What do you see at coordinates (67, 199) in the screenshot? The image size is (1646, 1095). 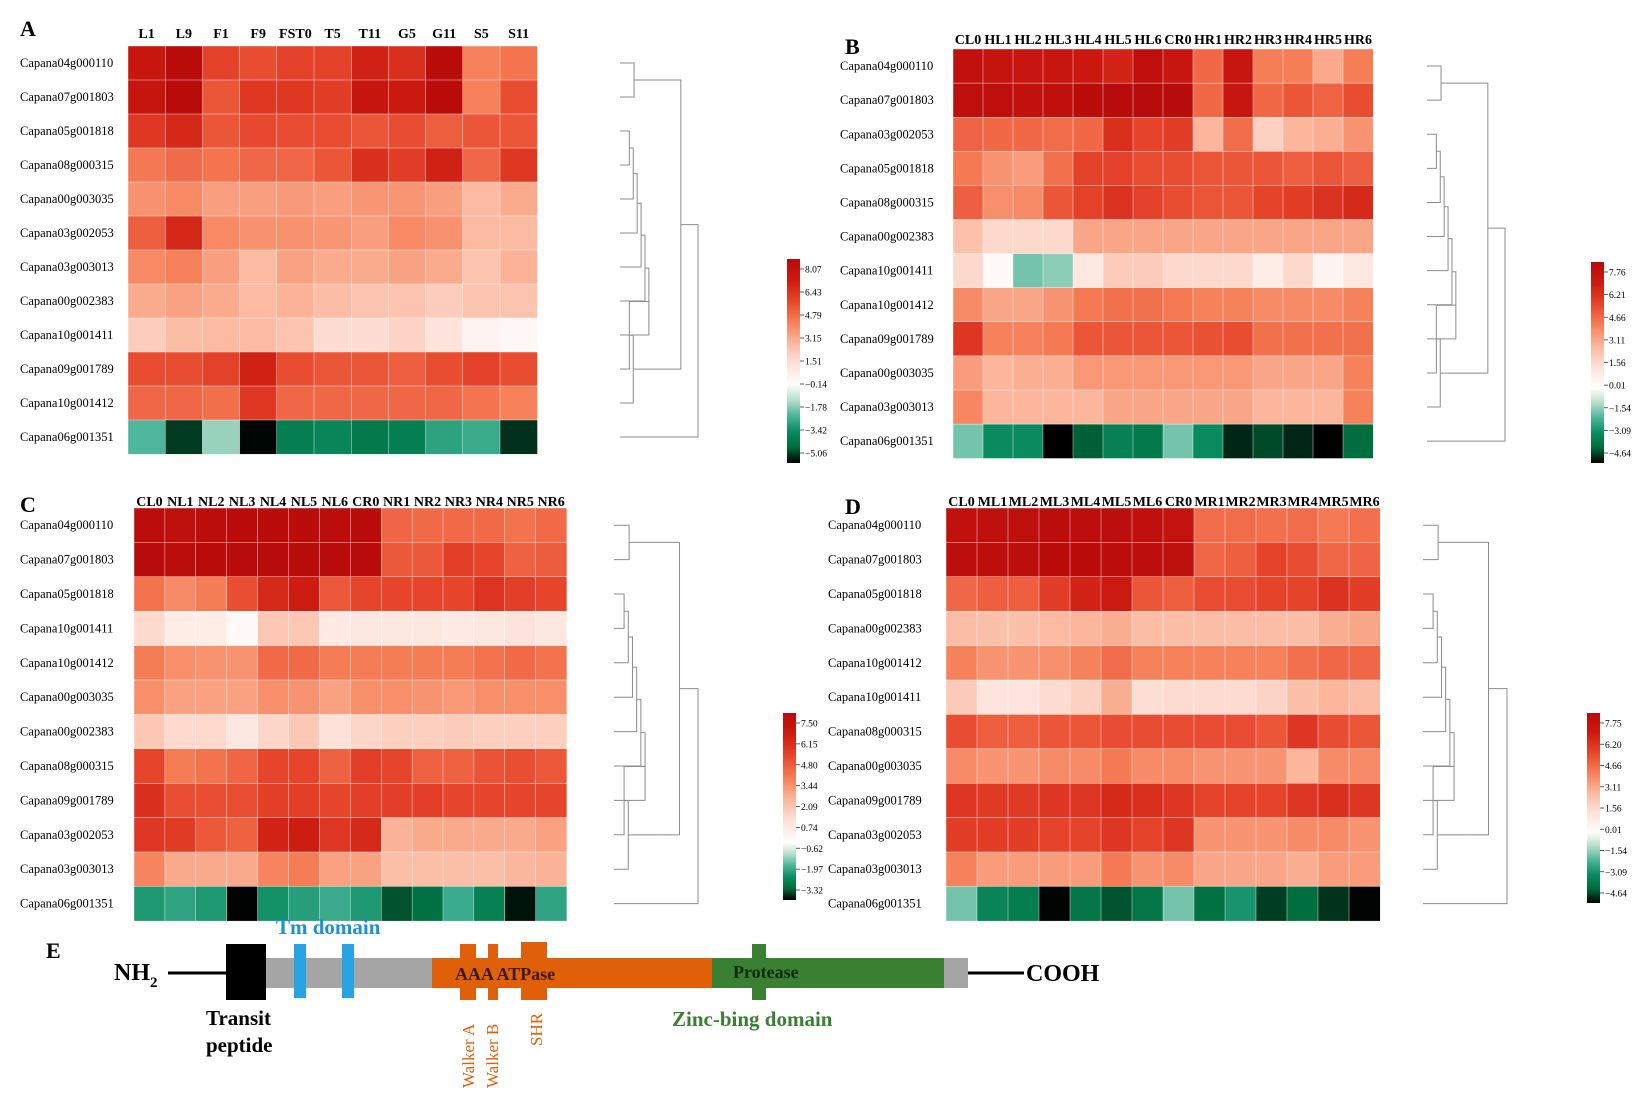 I see `row-label: Capana00g003035` at bounding box center [67, 199].